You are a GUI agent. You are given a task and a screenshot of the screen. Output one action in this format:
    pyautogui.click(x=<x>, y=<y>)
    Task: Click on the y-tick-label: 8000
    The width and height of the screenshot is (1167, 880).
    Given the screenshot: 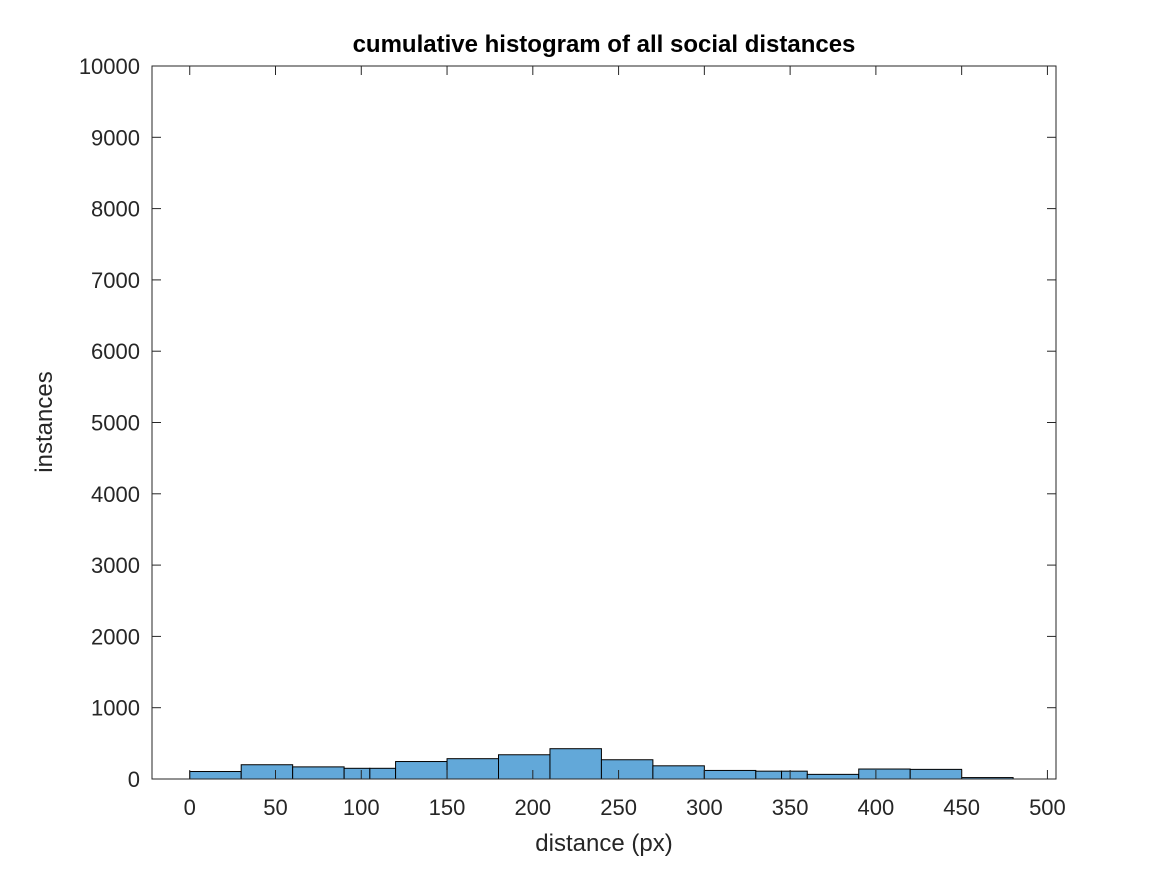 What is the action you would take?
    pyautogui.click(x=115, y=209)
    